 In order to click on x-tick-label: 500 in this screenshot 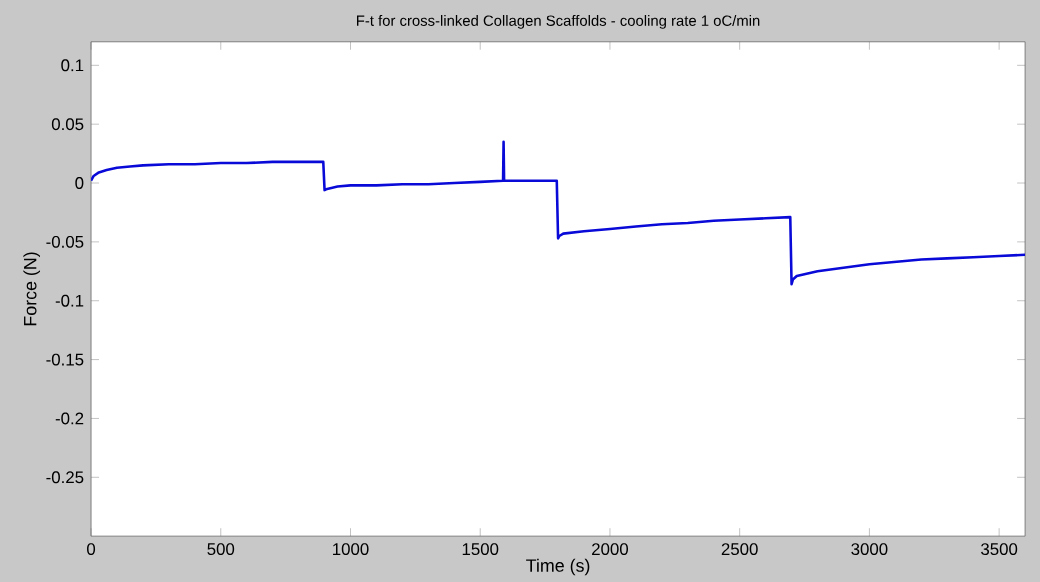, I will do `click(221, 549)`.